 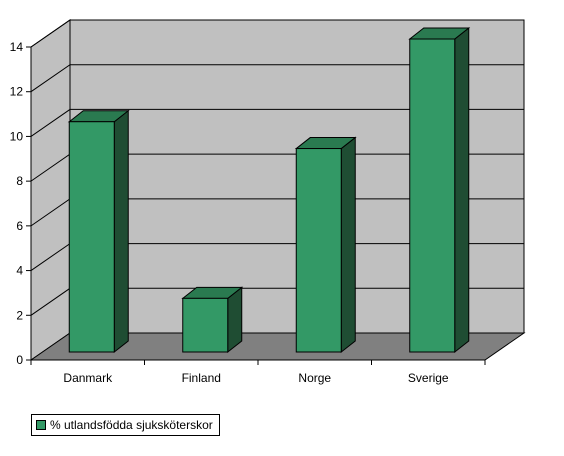 What do you see at coordinates (17, 203) in the screenshot?
I see `y-tick-labels: 0 2 4 6 8 10 12 14` at bounding box center [17, 203].